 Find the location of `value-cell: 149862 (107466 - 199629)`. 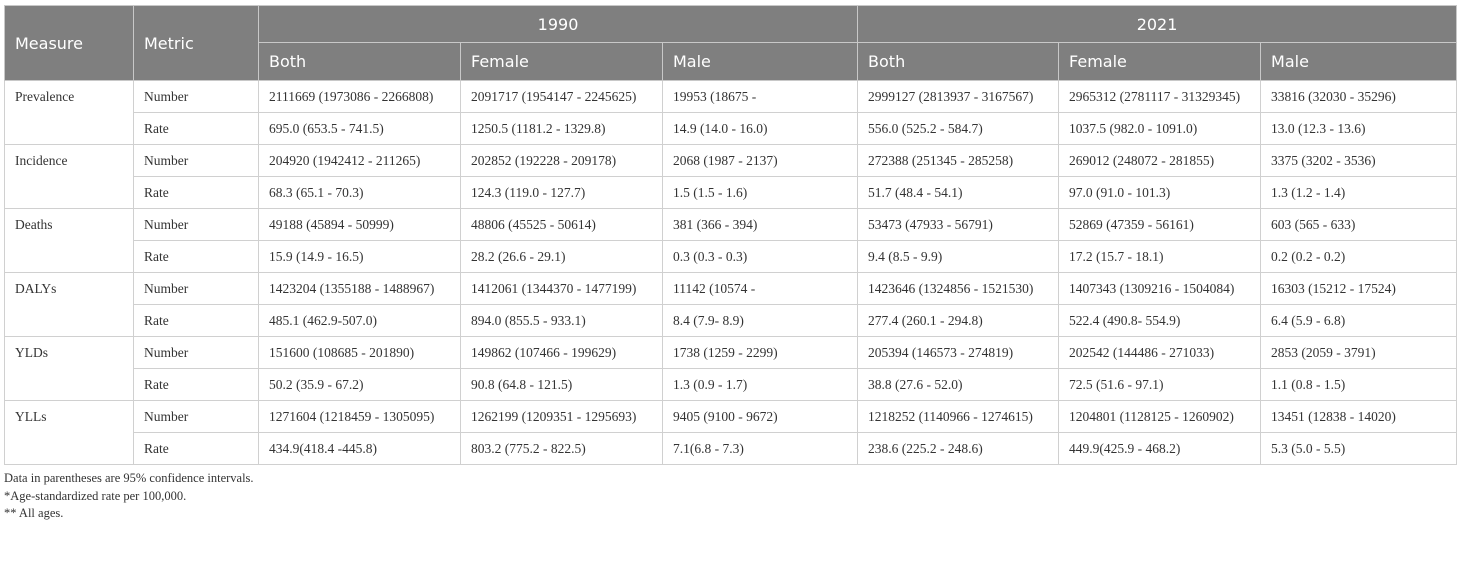

value-cell: 149862 (107466 - 199629) is located at coordinates (561, 352).